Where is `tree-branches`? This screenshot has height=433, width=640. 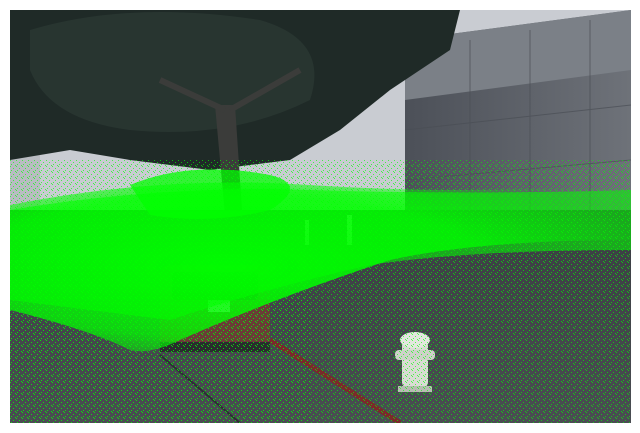
tree-branches is located at coordinates (230, 90).